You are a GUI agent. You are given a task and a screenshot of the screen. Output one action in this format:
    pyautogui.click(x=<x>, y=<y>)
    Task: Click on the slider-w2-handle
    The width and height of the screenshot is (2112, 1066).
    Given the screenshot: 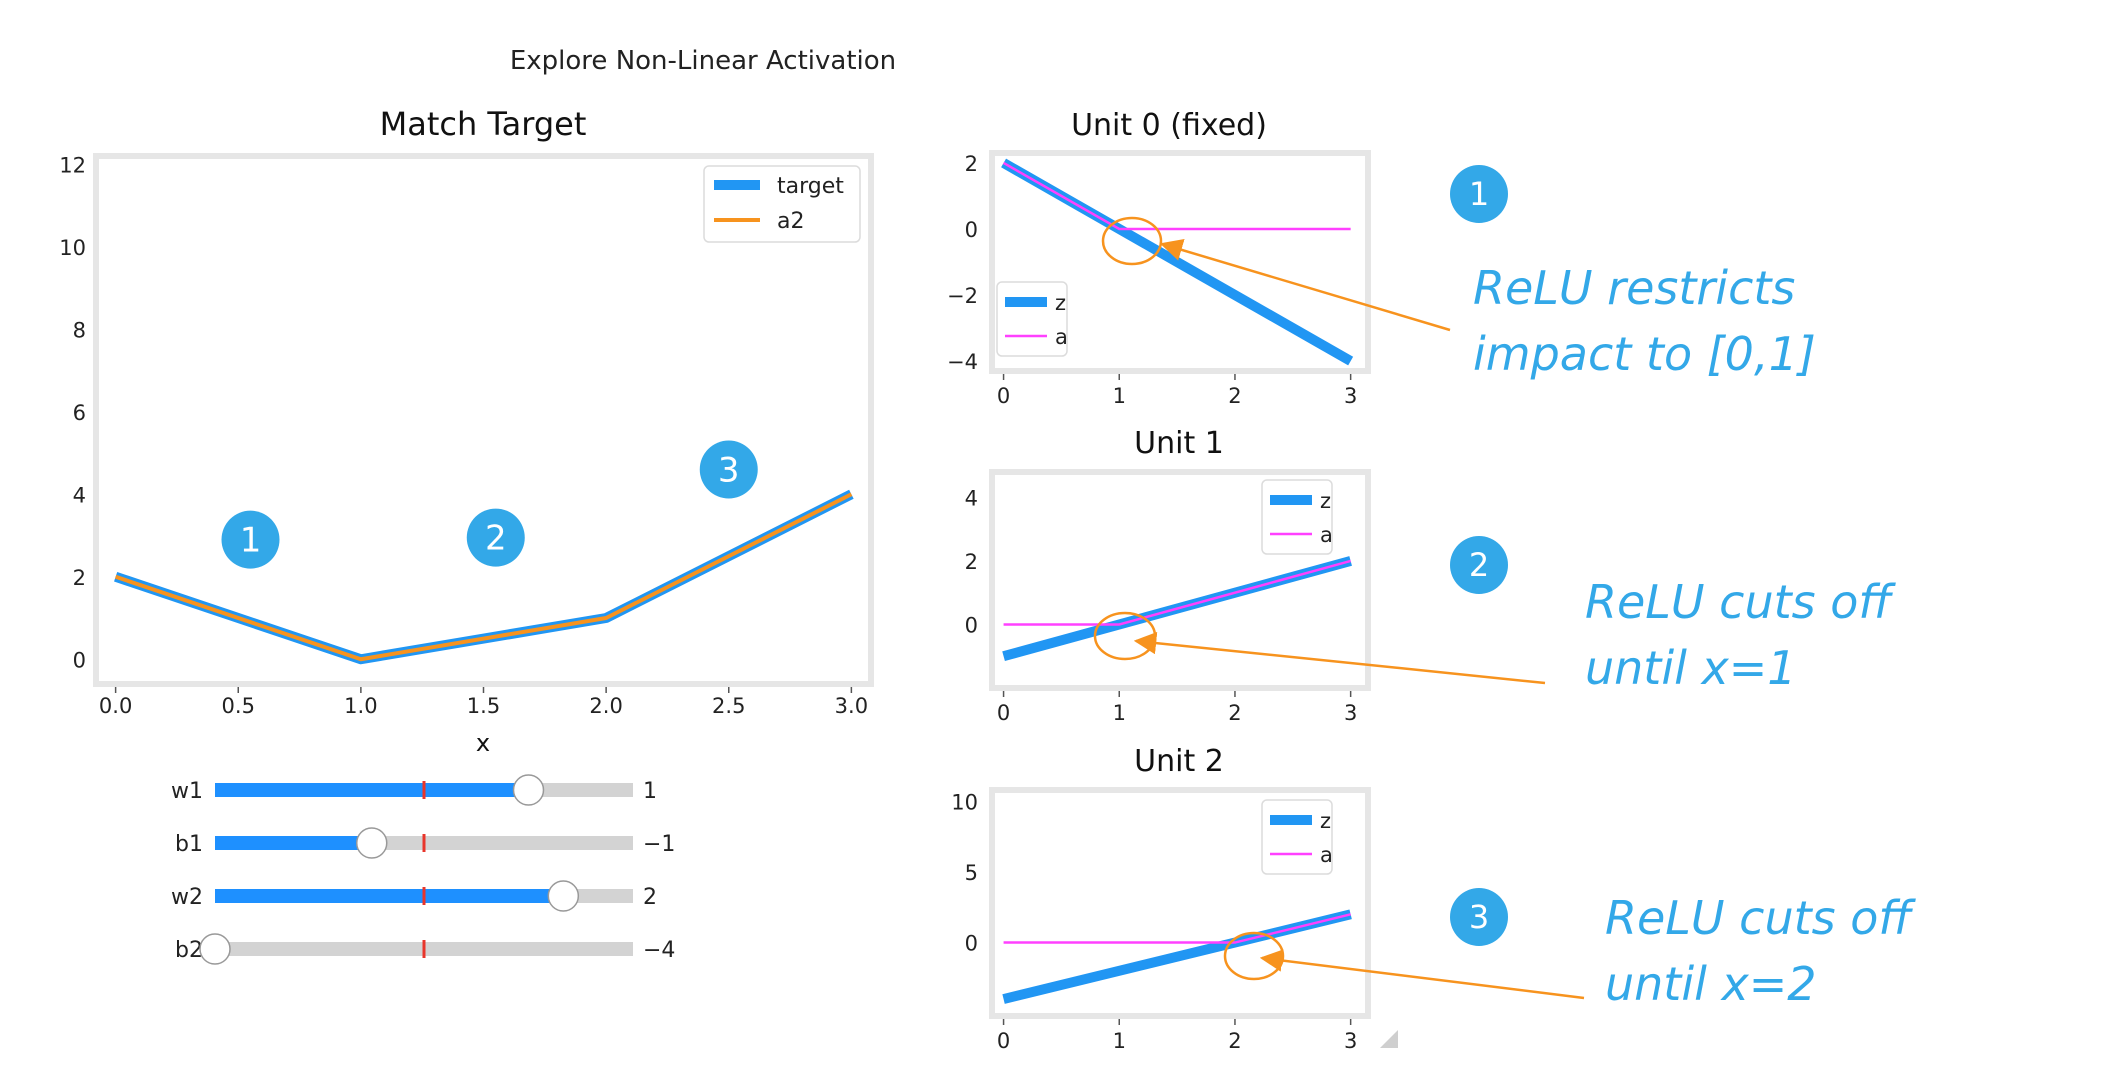 What is the action you would take?
    pyautogui.click(x=563, y=896)
    